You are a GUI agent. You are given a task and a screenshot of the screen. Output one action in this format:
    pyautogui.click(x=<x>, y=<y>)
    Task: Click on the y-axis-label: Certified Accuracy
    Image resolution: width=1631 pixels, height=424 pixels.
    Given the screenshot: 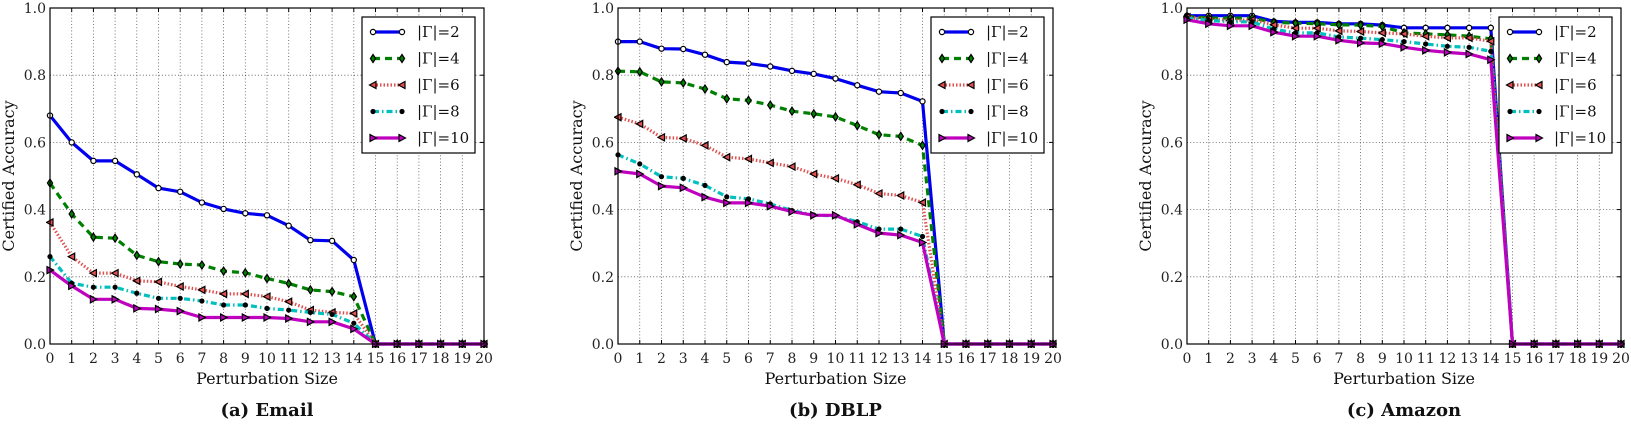 What is the action you would take?
    pyautogui.click(x=1145, y=175)
    